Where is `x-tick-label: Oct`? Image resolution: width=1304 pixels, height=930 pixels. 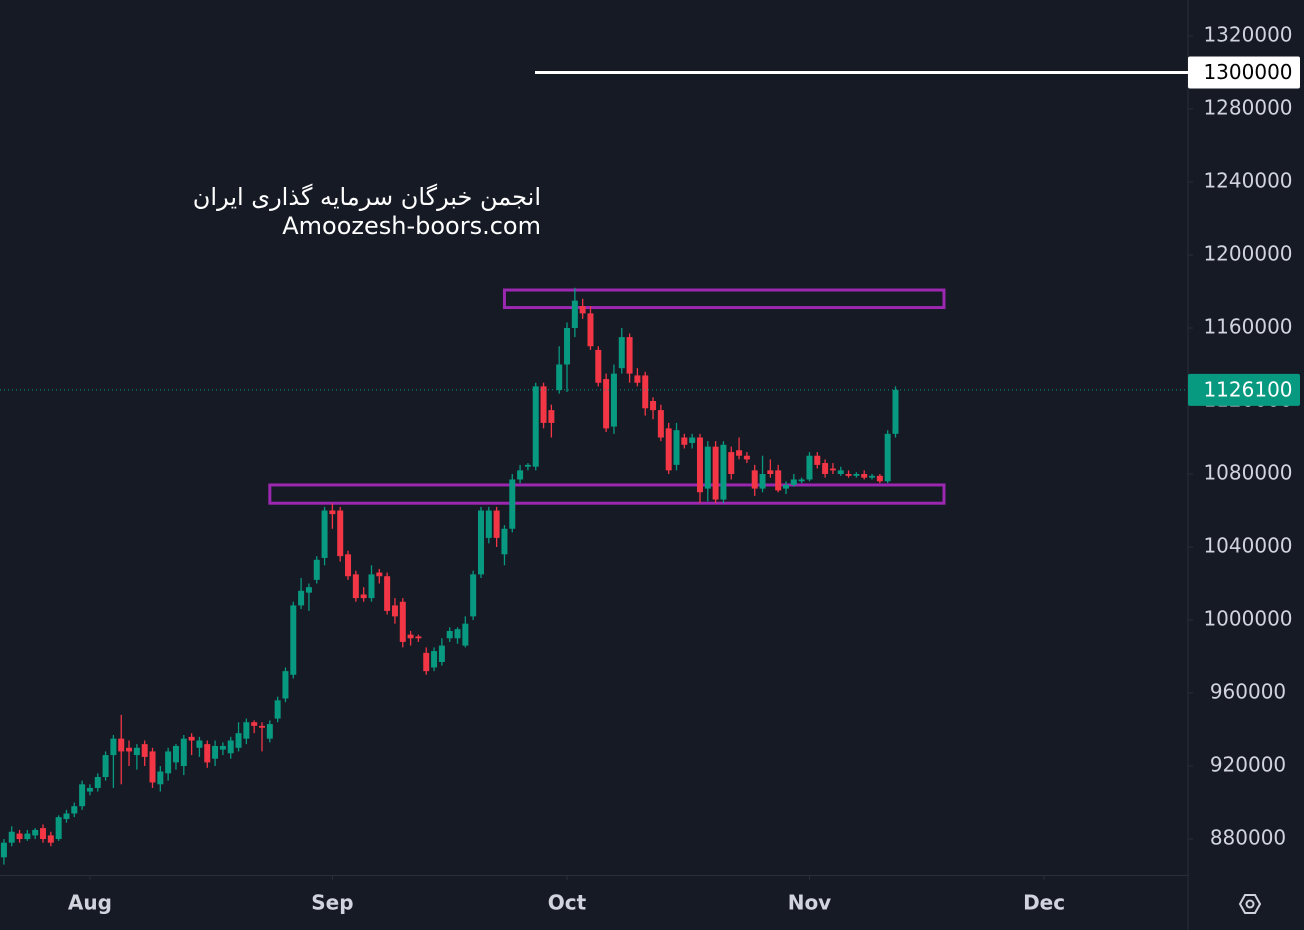 x-tick-label: Oct is located at coordinates (567, 903).